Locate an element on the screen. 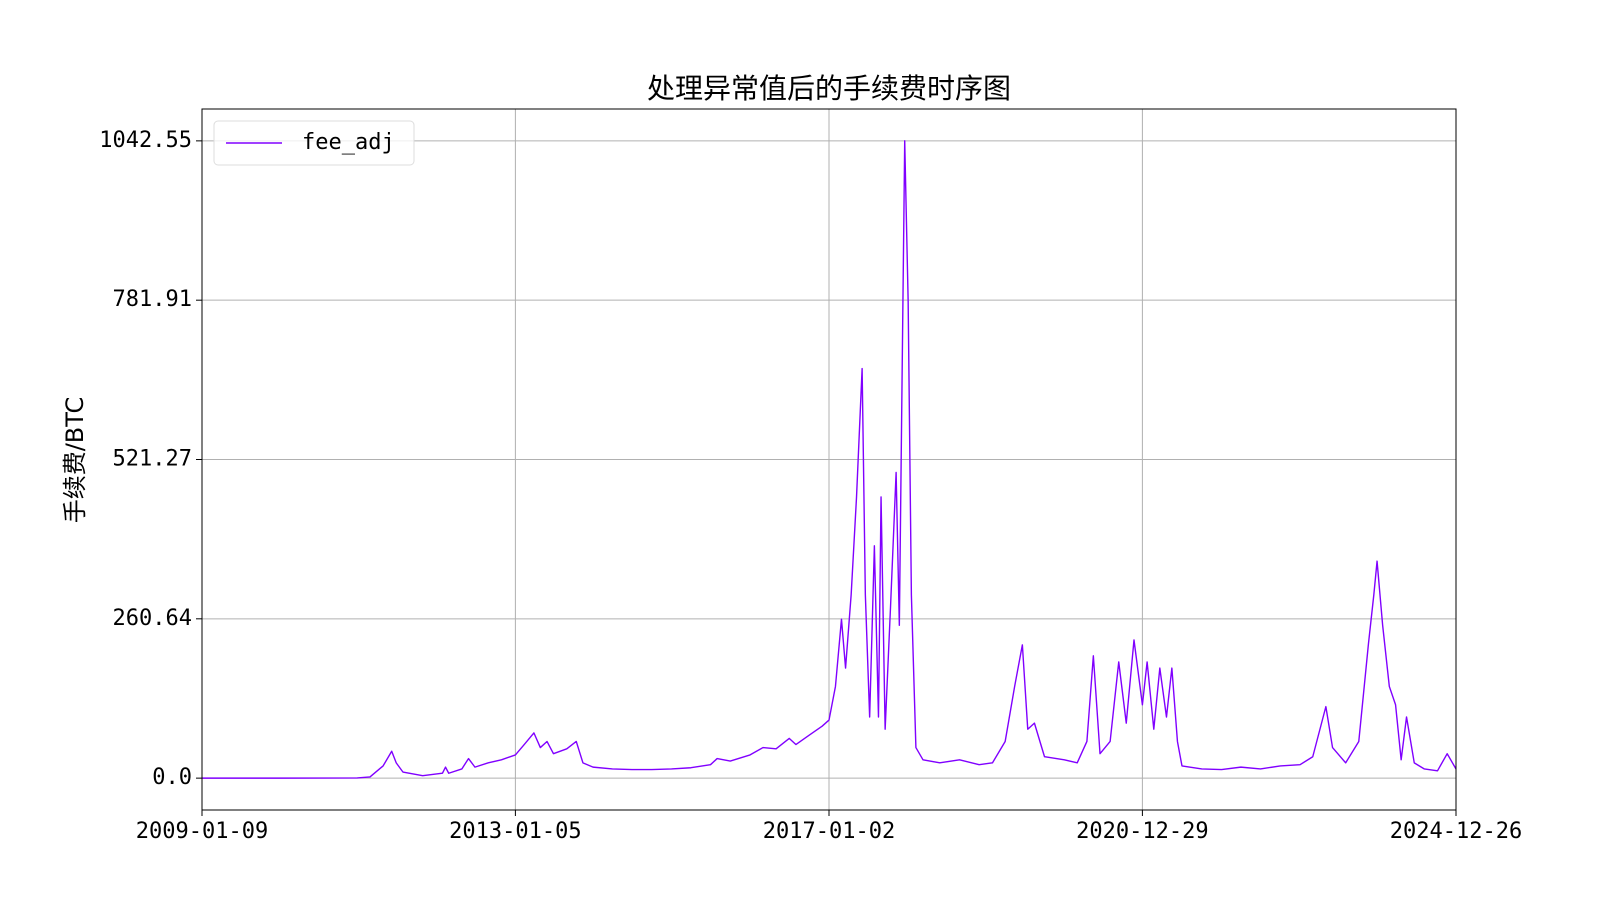 The image size is (1600, 900). y-axis-label: 手续费/BTC is located at coordinates (75, 460).